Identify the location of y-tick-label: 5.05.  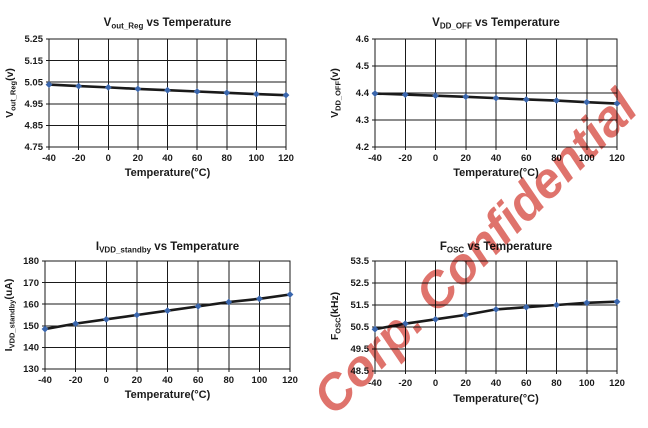
(34, 82).